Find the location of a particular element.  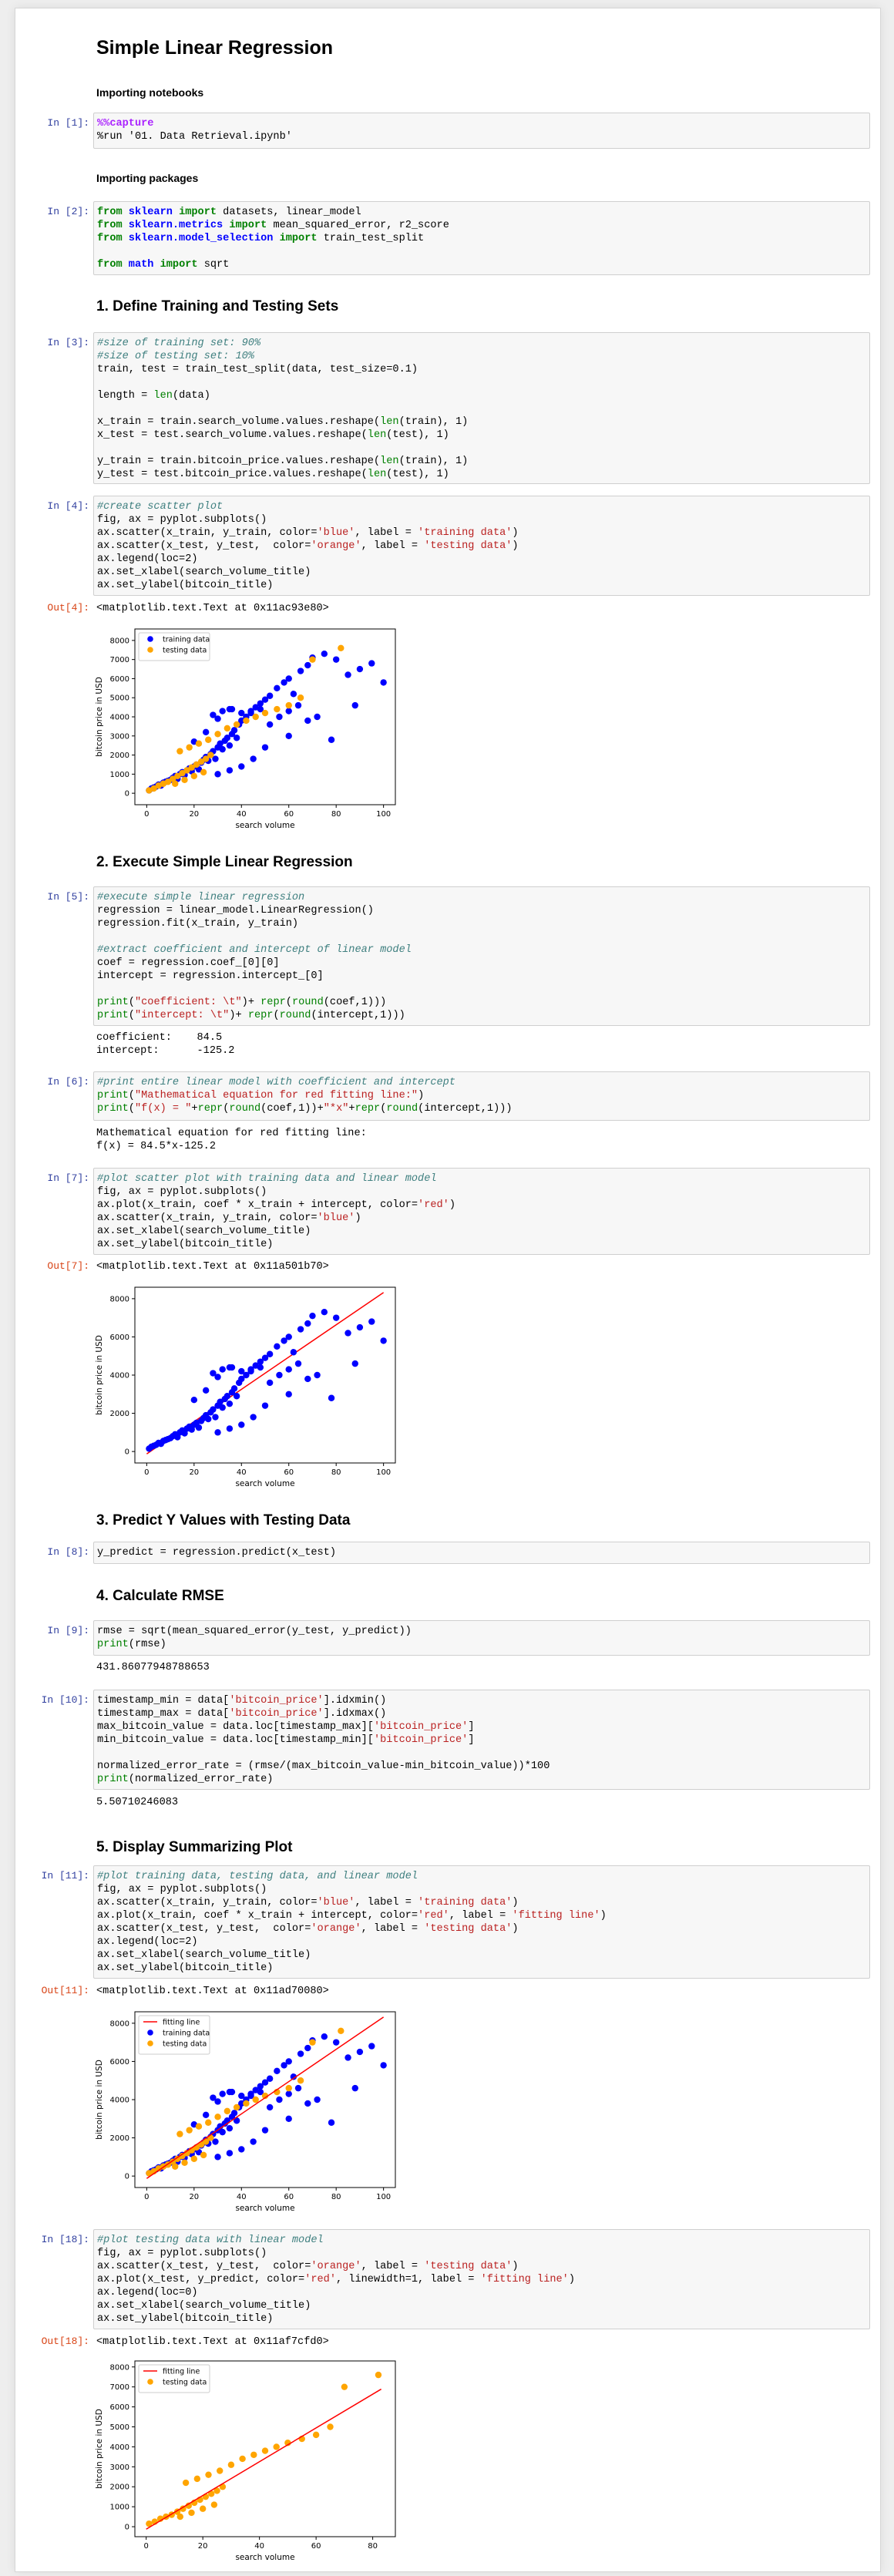

code-token: )+ is located at coordinates (239, 1015).